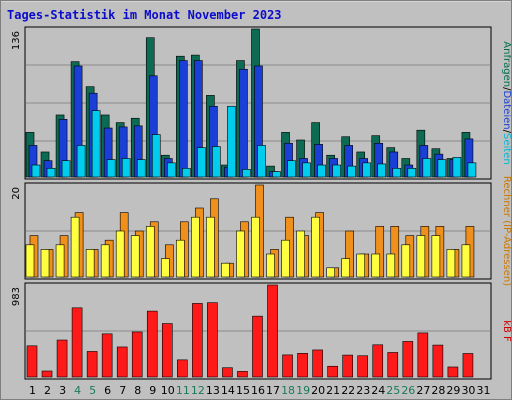  I want to click on x-tick-label: 31, so click(483, 390).